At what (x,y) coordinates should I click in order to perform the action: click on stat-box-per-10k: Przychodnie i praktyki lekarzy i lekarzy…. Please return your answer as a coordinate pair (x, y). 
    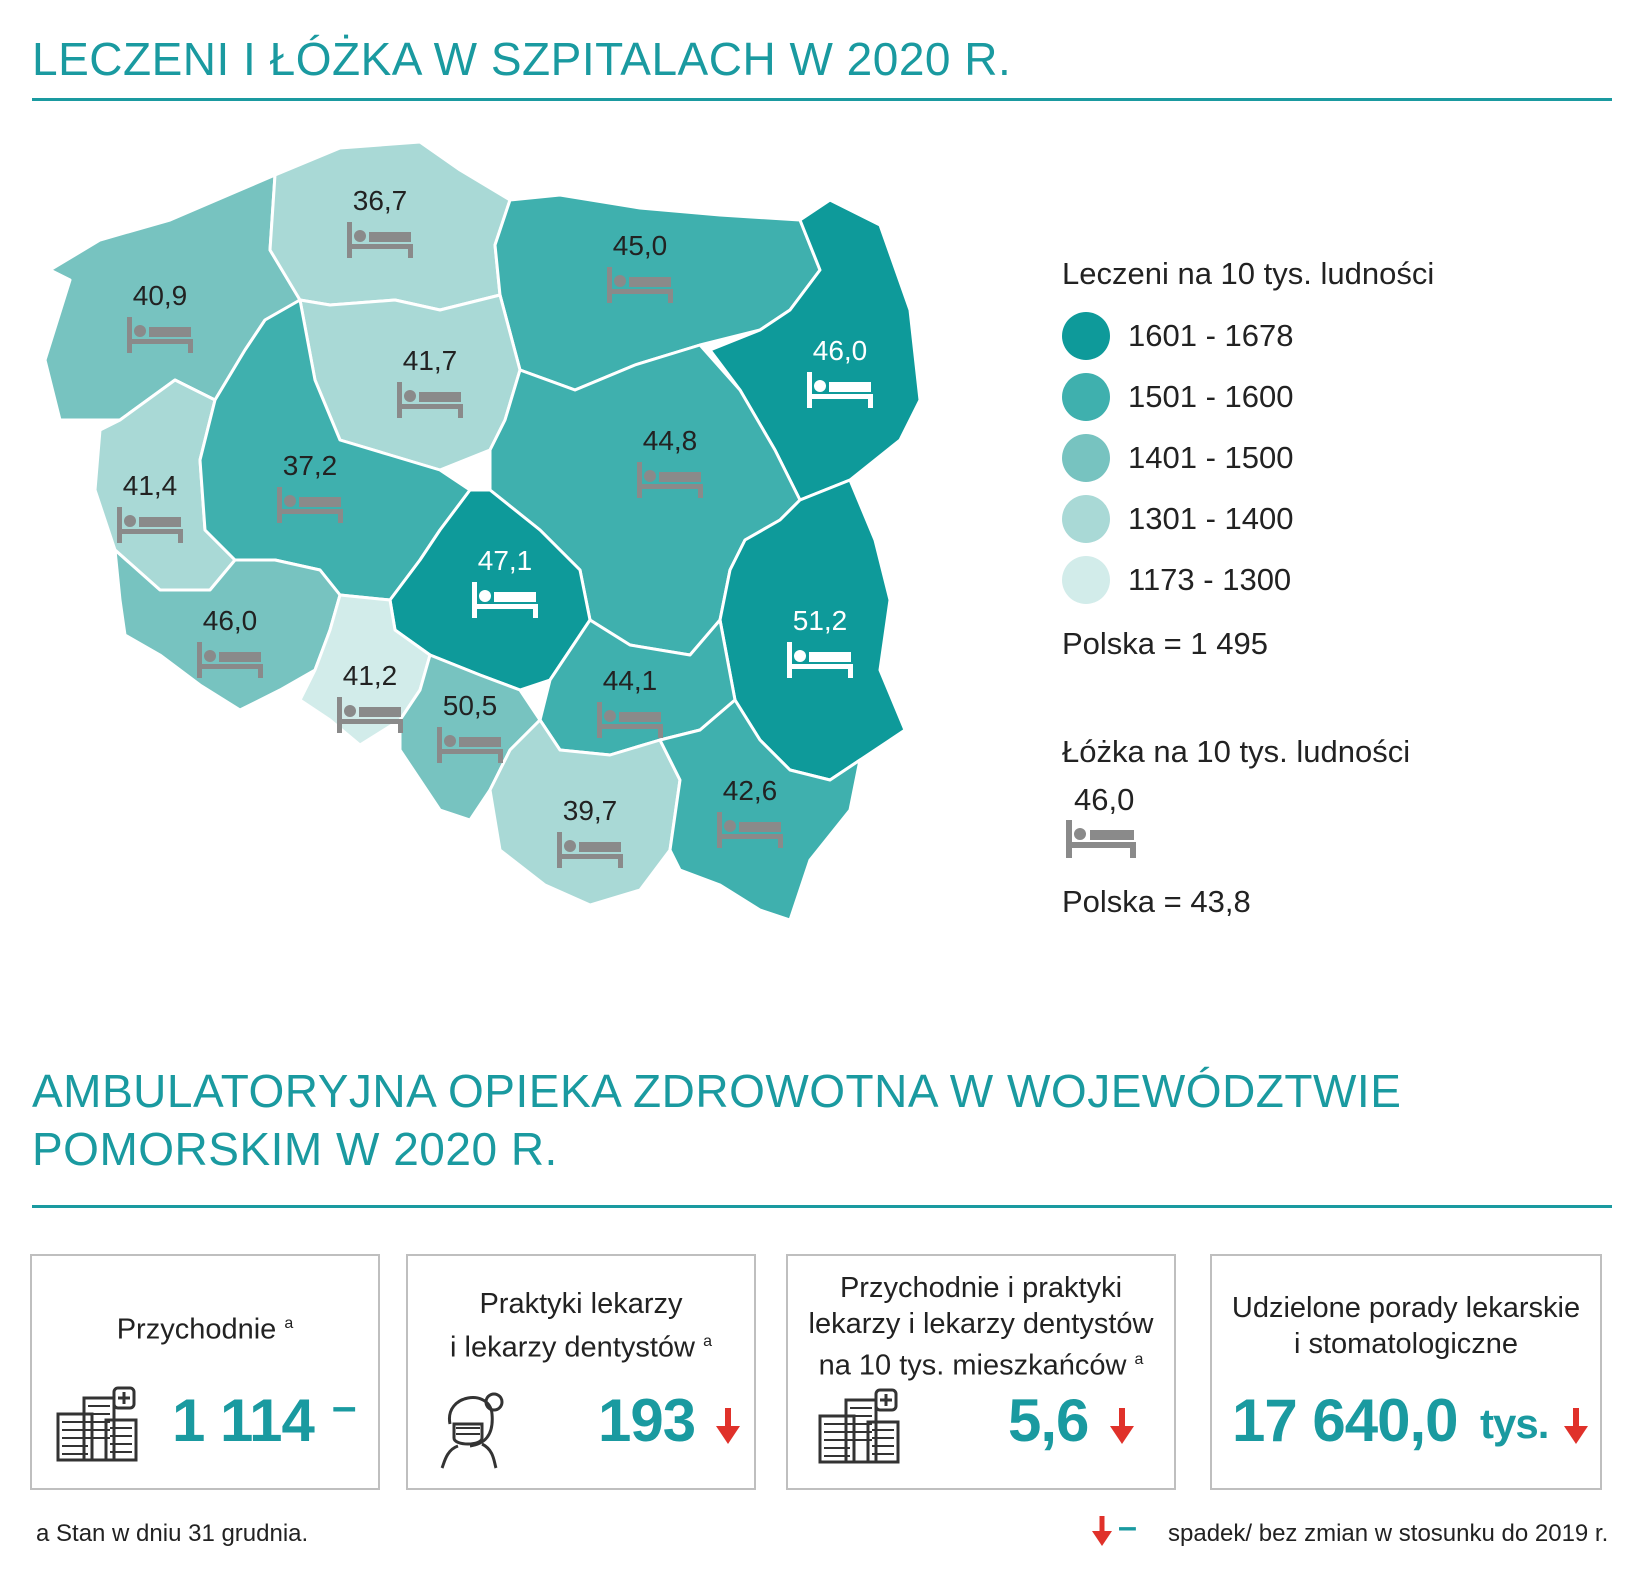
    Looking at the image, I should click on (981, 1372).